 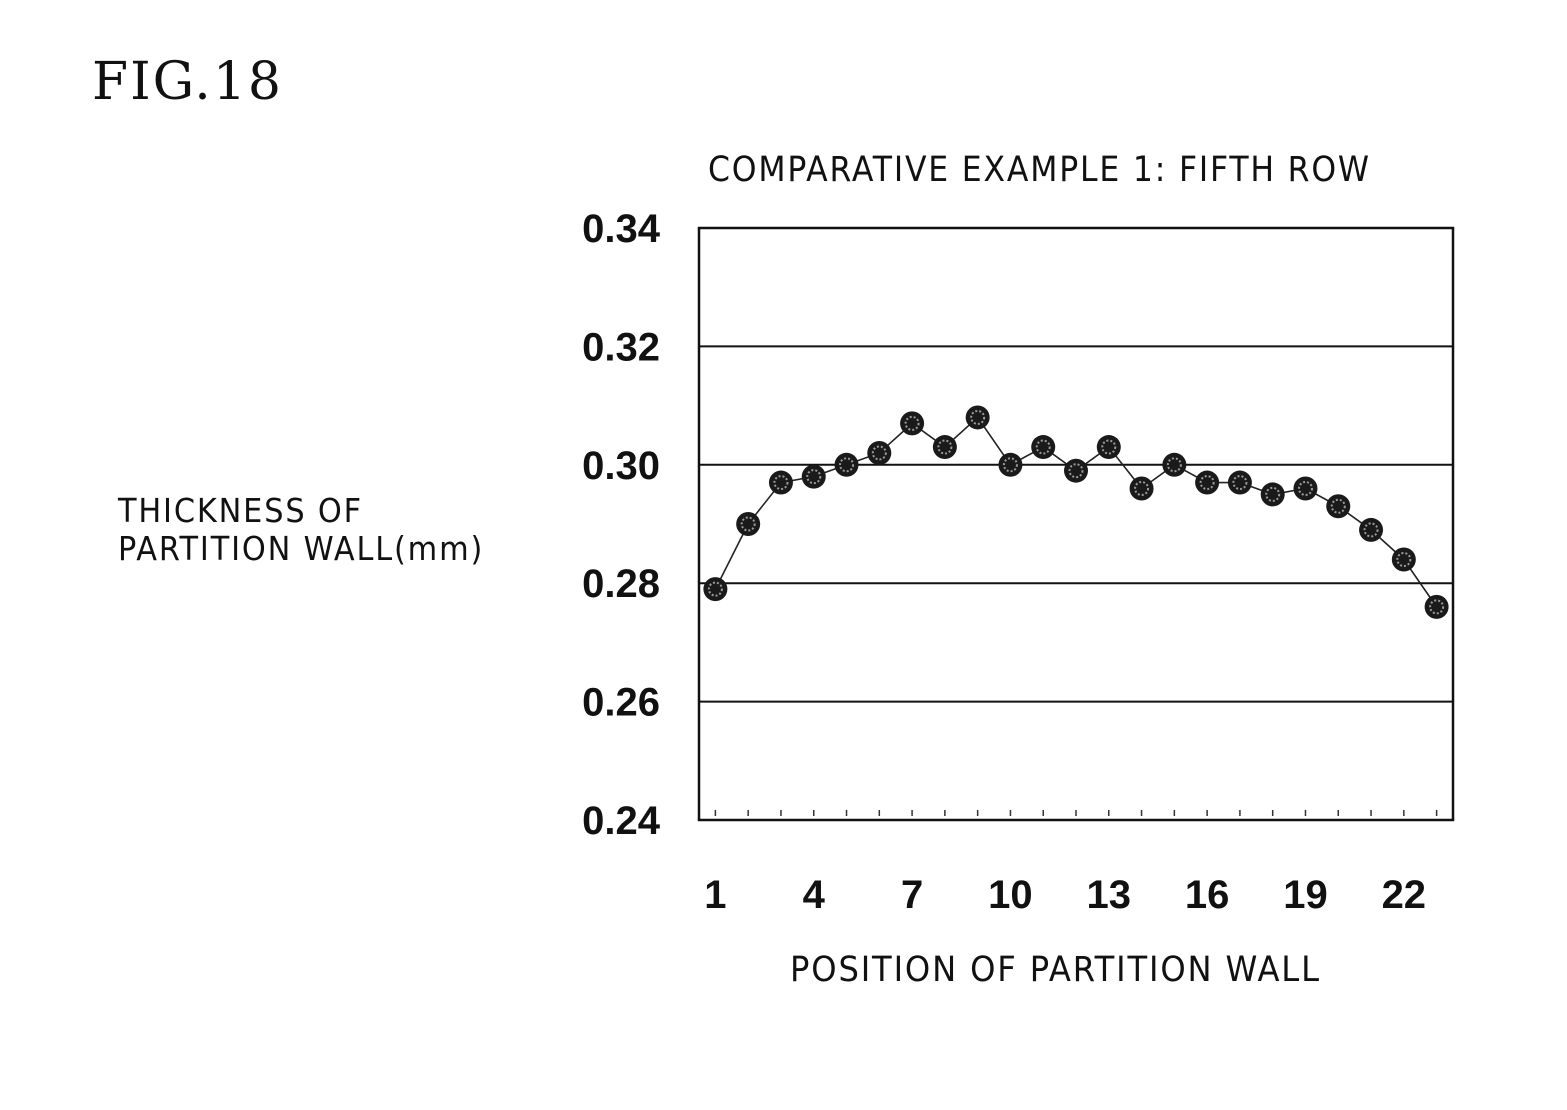 I want to click on y-tick-label: 0.30, so click(x=621, y=466).